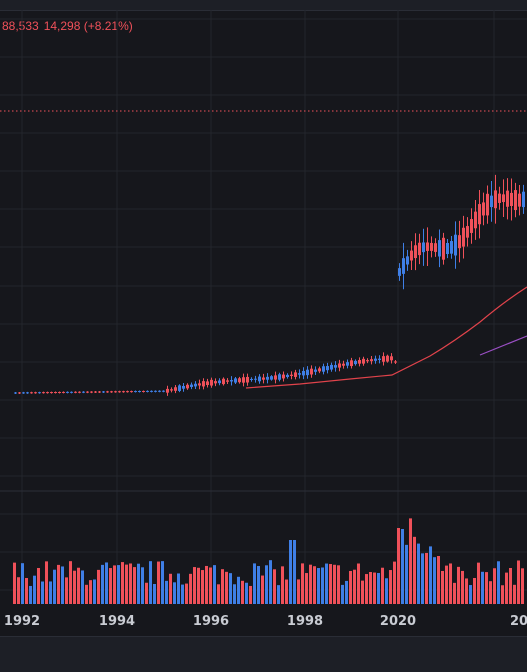 Image resolution: width=527 pixels, height=672 pixels. What do you see at coordinates (263, 654) in the screenshot?
I see `bottom-toolbar` at bounding box center [263, 654].